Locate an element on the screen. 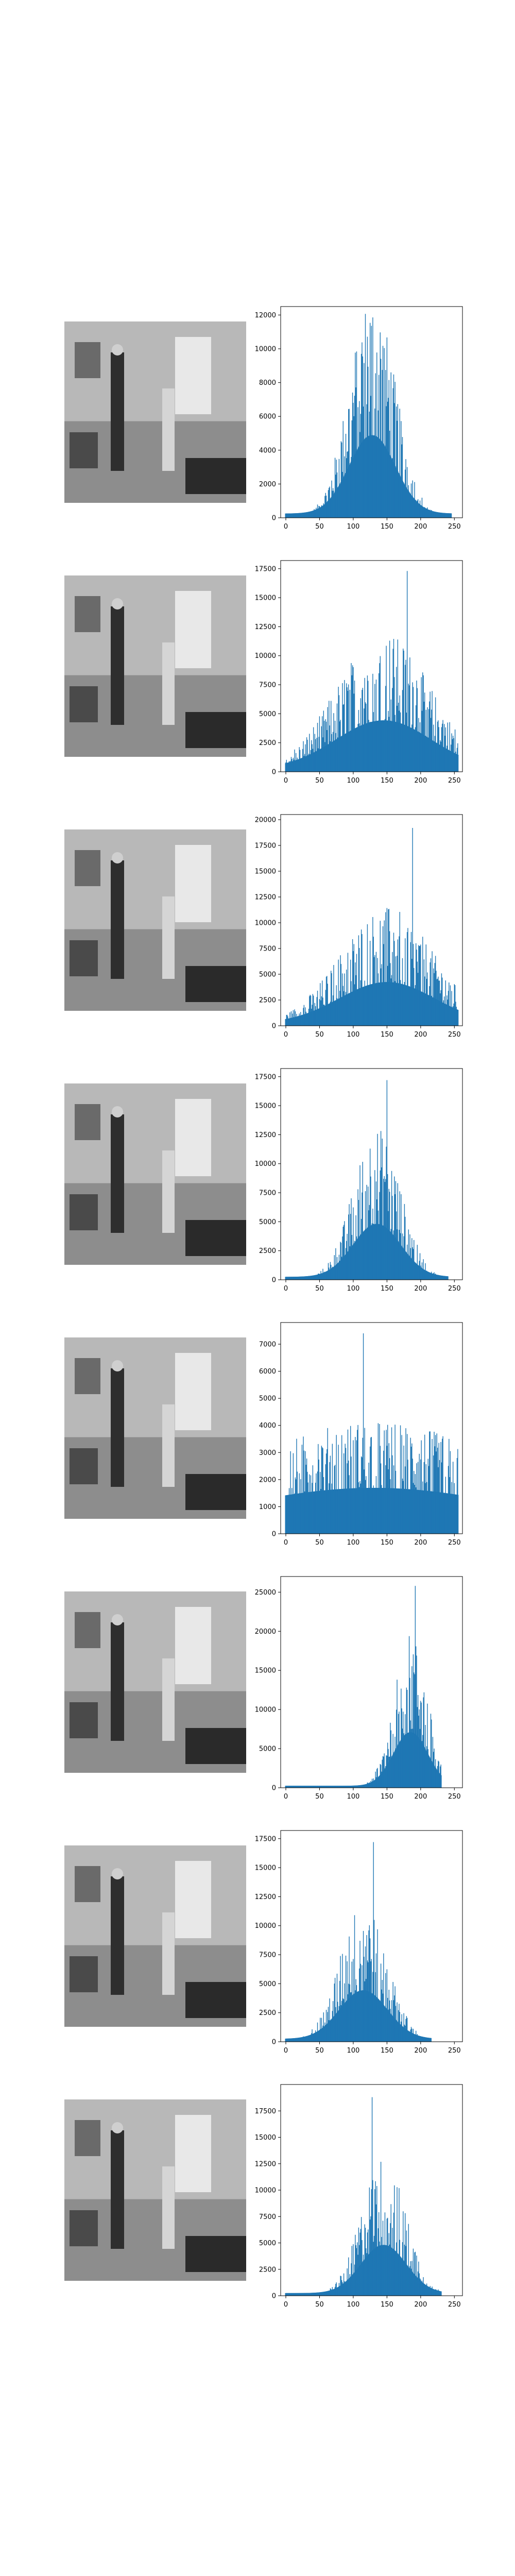 The height and width of the screenshot is (2576, 515). y-tick-label: 6000 is located at coordinates (267, 1372).